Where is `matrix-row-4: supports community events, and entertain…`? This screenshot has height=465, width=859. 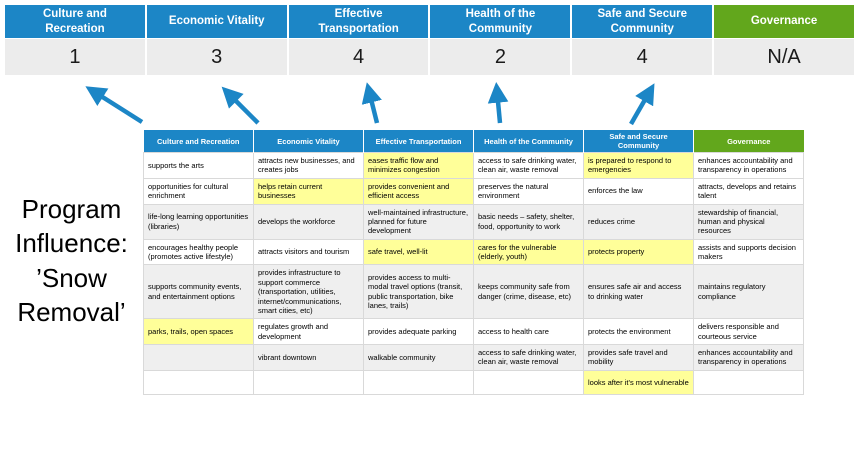
matrix-row-4: supports community events, and entertain… is located at coordinates (473, 292).